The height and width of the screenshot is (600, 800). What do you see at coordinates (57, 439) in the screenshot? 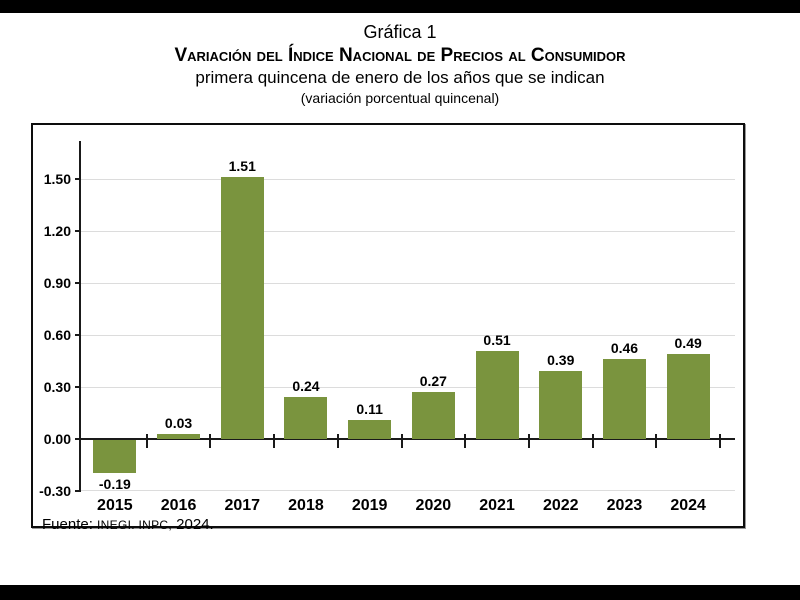
I see `y-tick-label: 0.00` at bounding box center [57, 439].